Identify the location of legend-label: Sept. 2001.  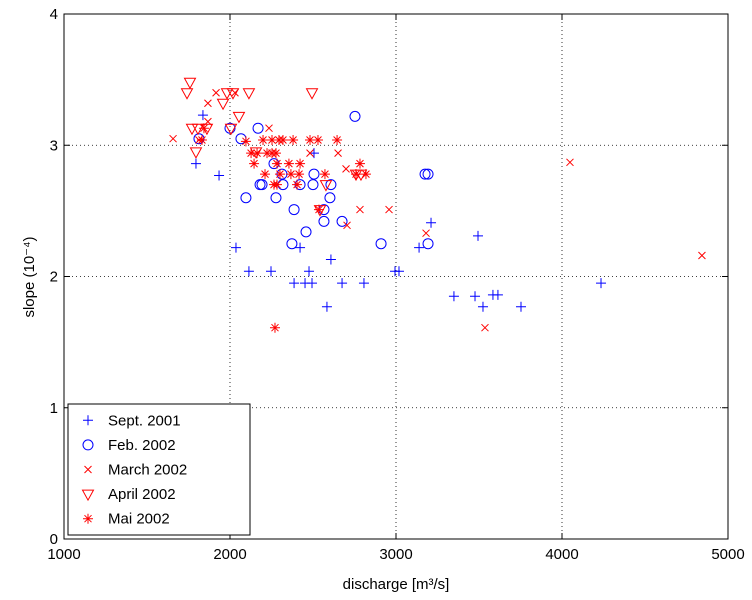
(144, 420).